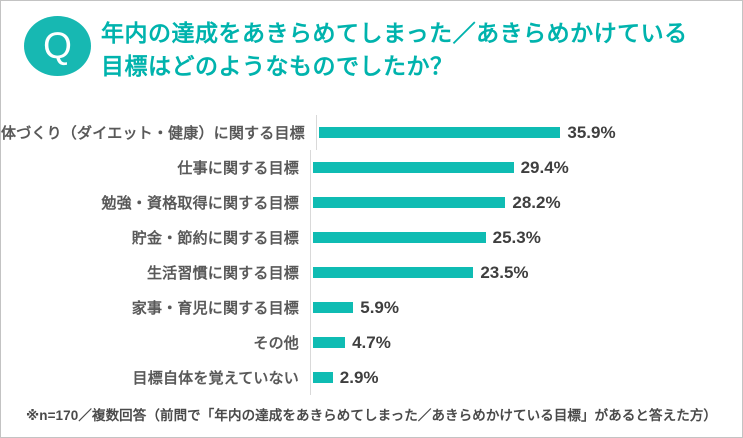 This screenshot has width=743, height=438. What do you see at coordinates (277, 66) in the screenshot?
I see `question-title-line2: 目標はどのようなものでしたか？` at bounding box center [277, 66].